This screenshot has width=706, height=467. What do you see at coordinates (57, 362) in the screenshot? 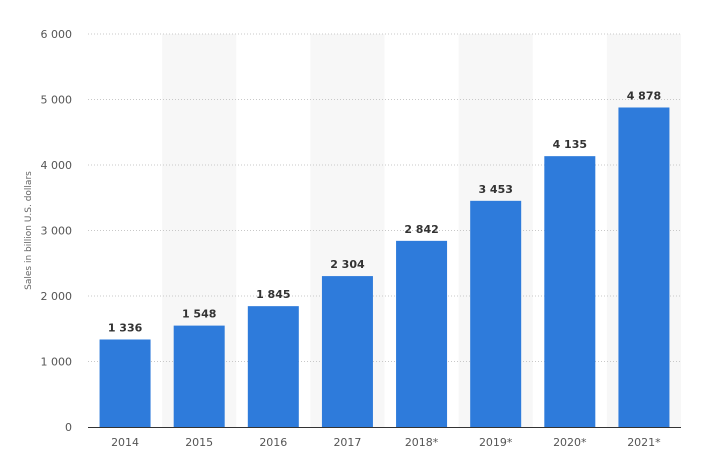
I see `y-tick-label: 1 000` at bounding box center [57, 362].